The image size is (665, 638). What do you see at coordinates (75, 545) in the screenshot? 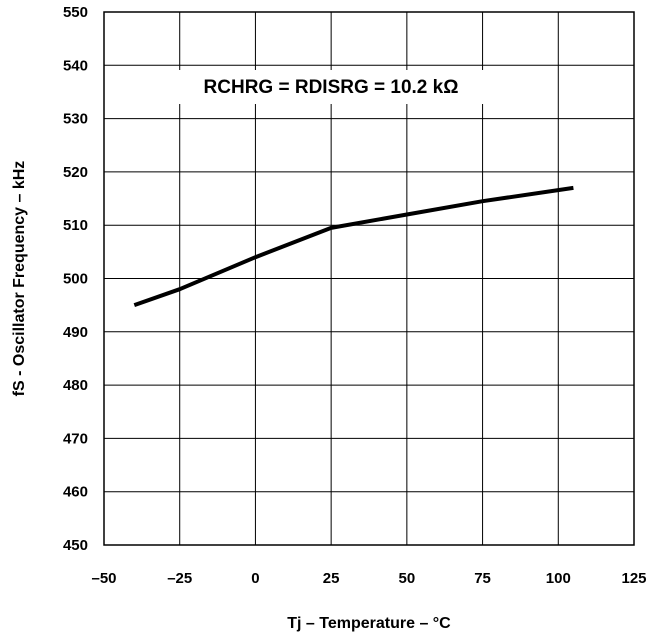
I see `y-tick-label: 450` at bounding box center [75, 545].